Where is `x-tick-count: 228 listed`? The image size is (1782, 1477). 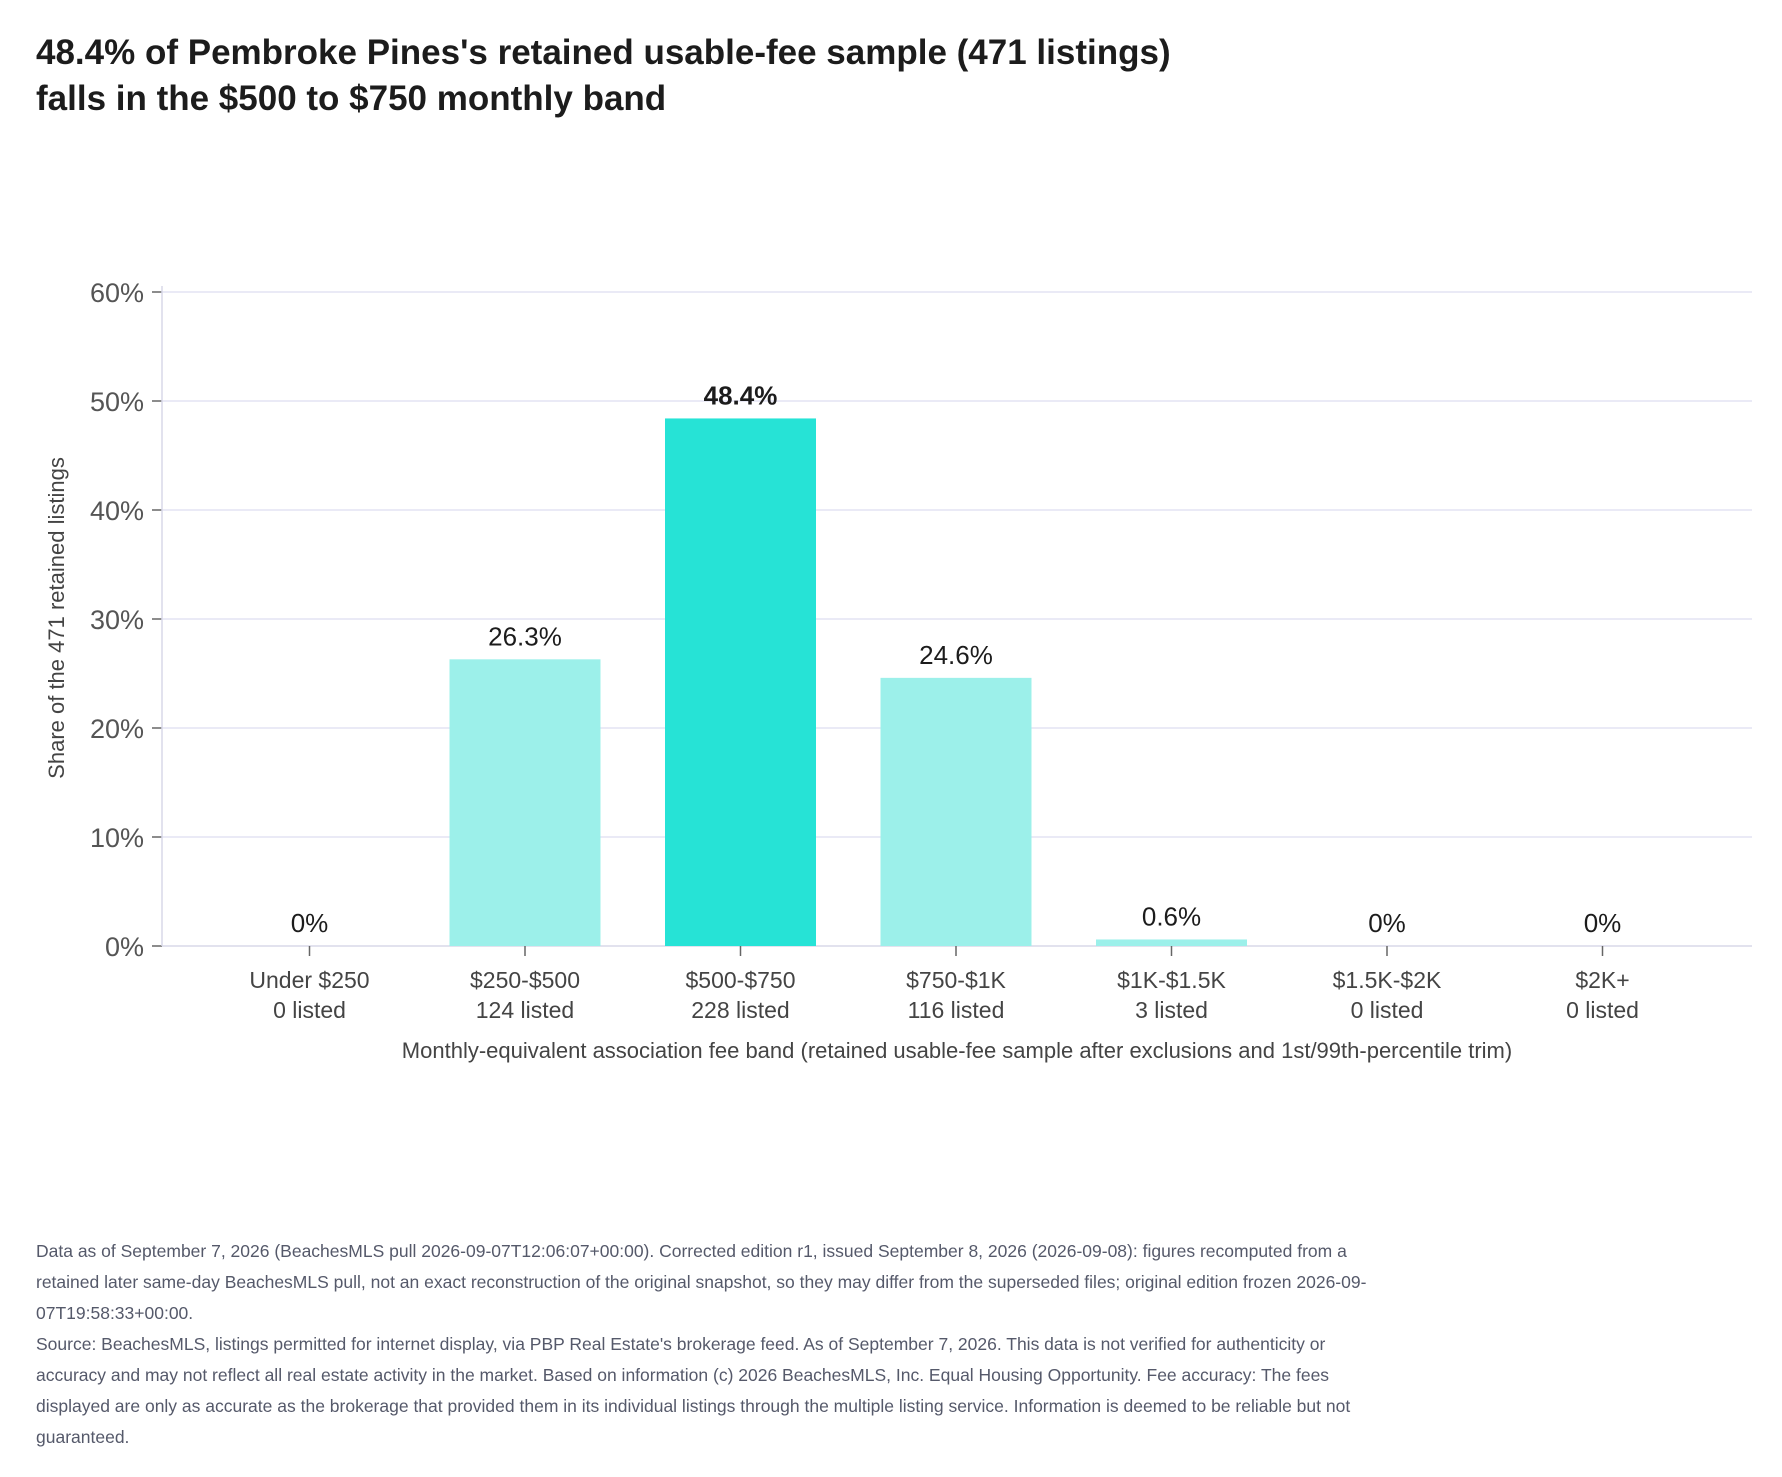 x-tick-count: 228 listed is located at coordinates (740, 1010).